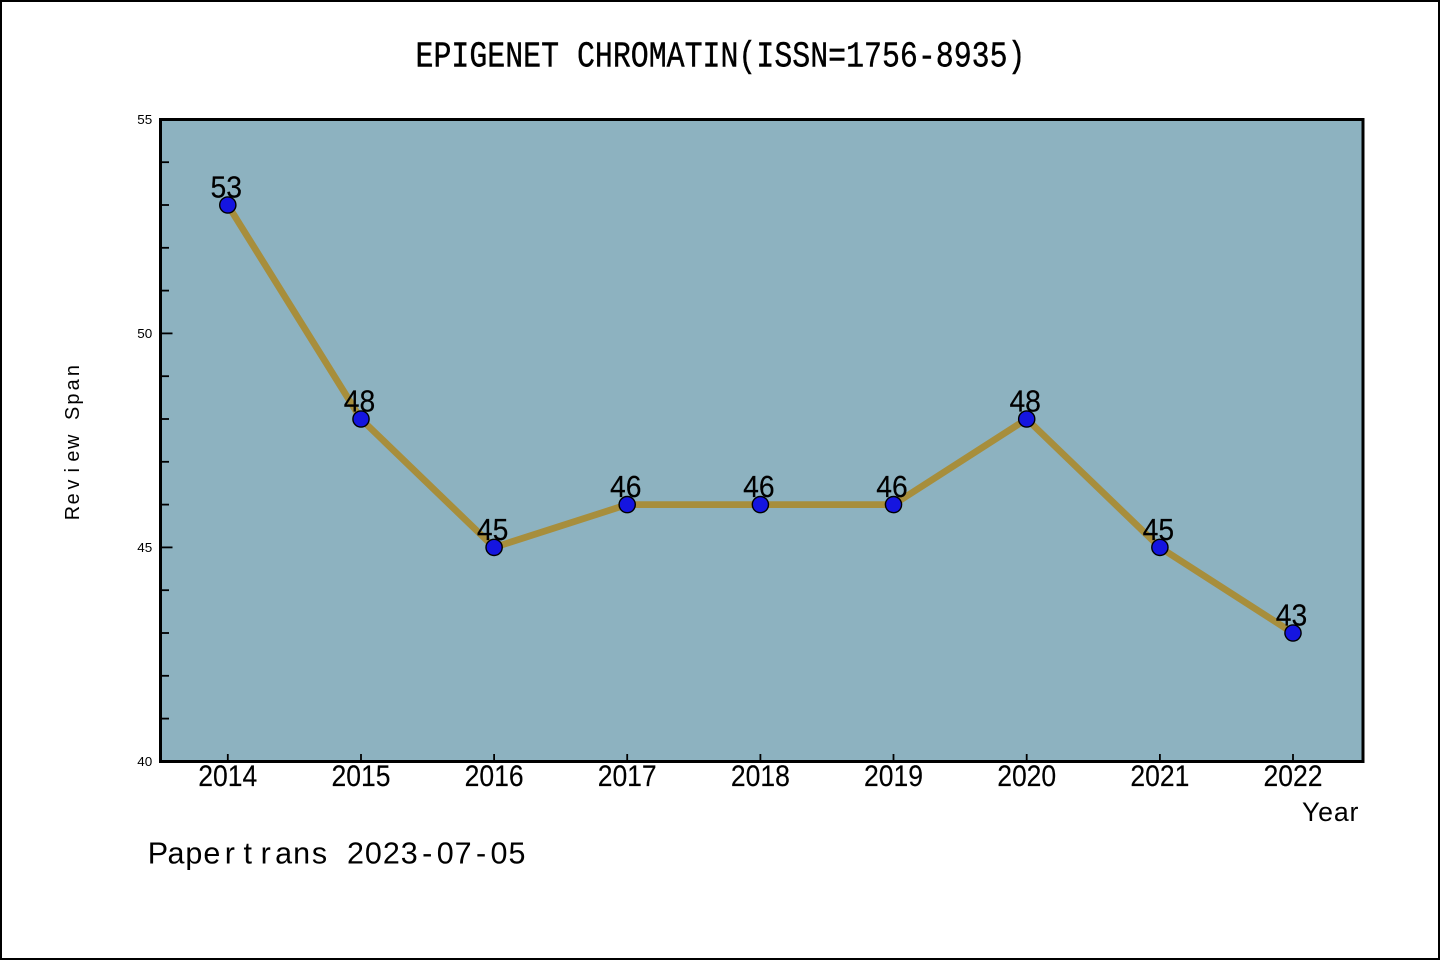 This screenshot has height=965, width=1440. Describe the element at coordinates (144, 547) in the screenshot. I see `svg-text: 45` at that location.